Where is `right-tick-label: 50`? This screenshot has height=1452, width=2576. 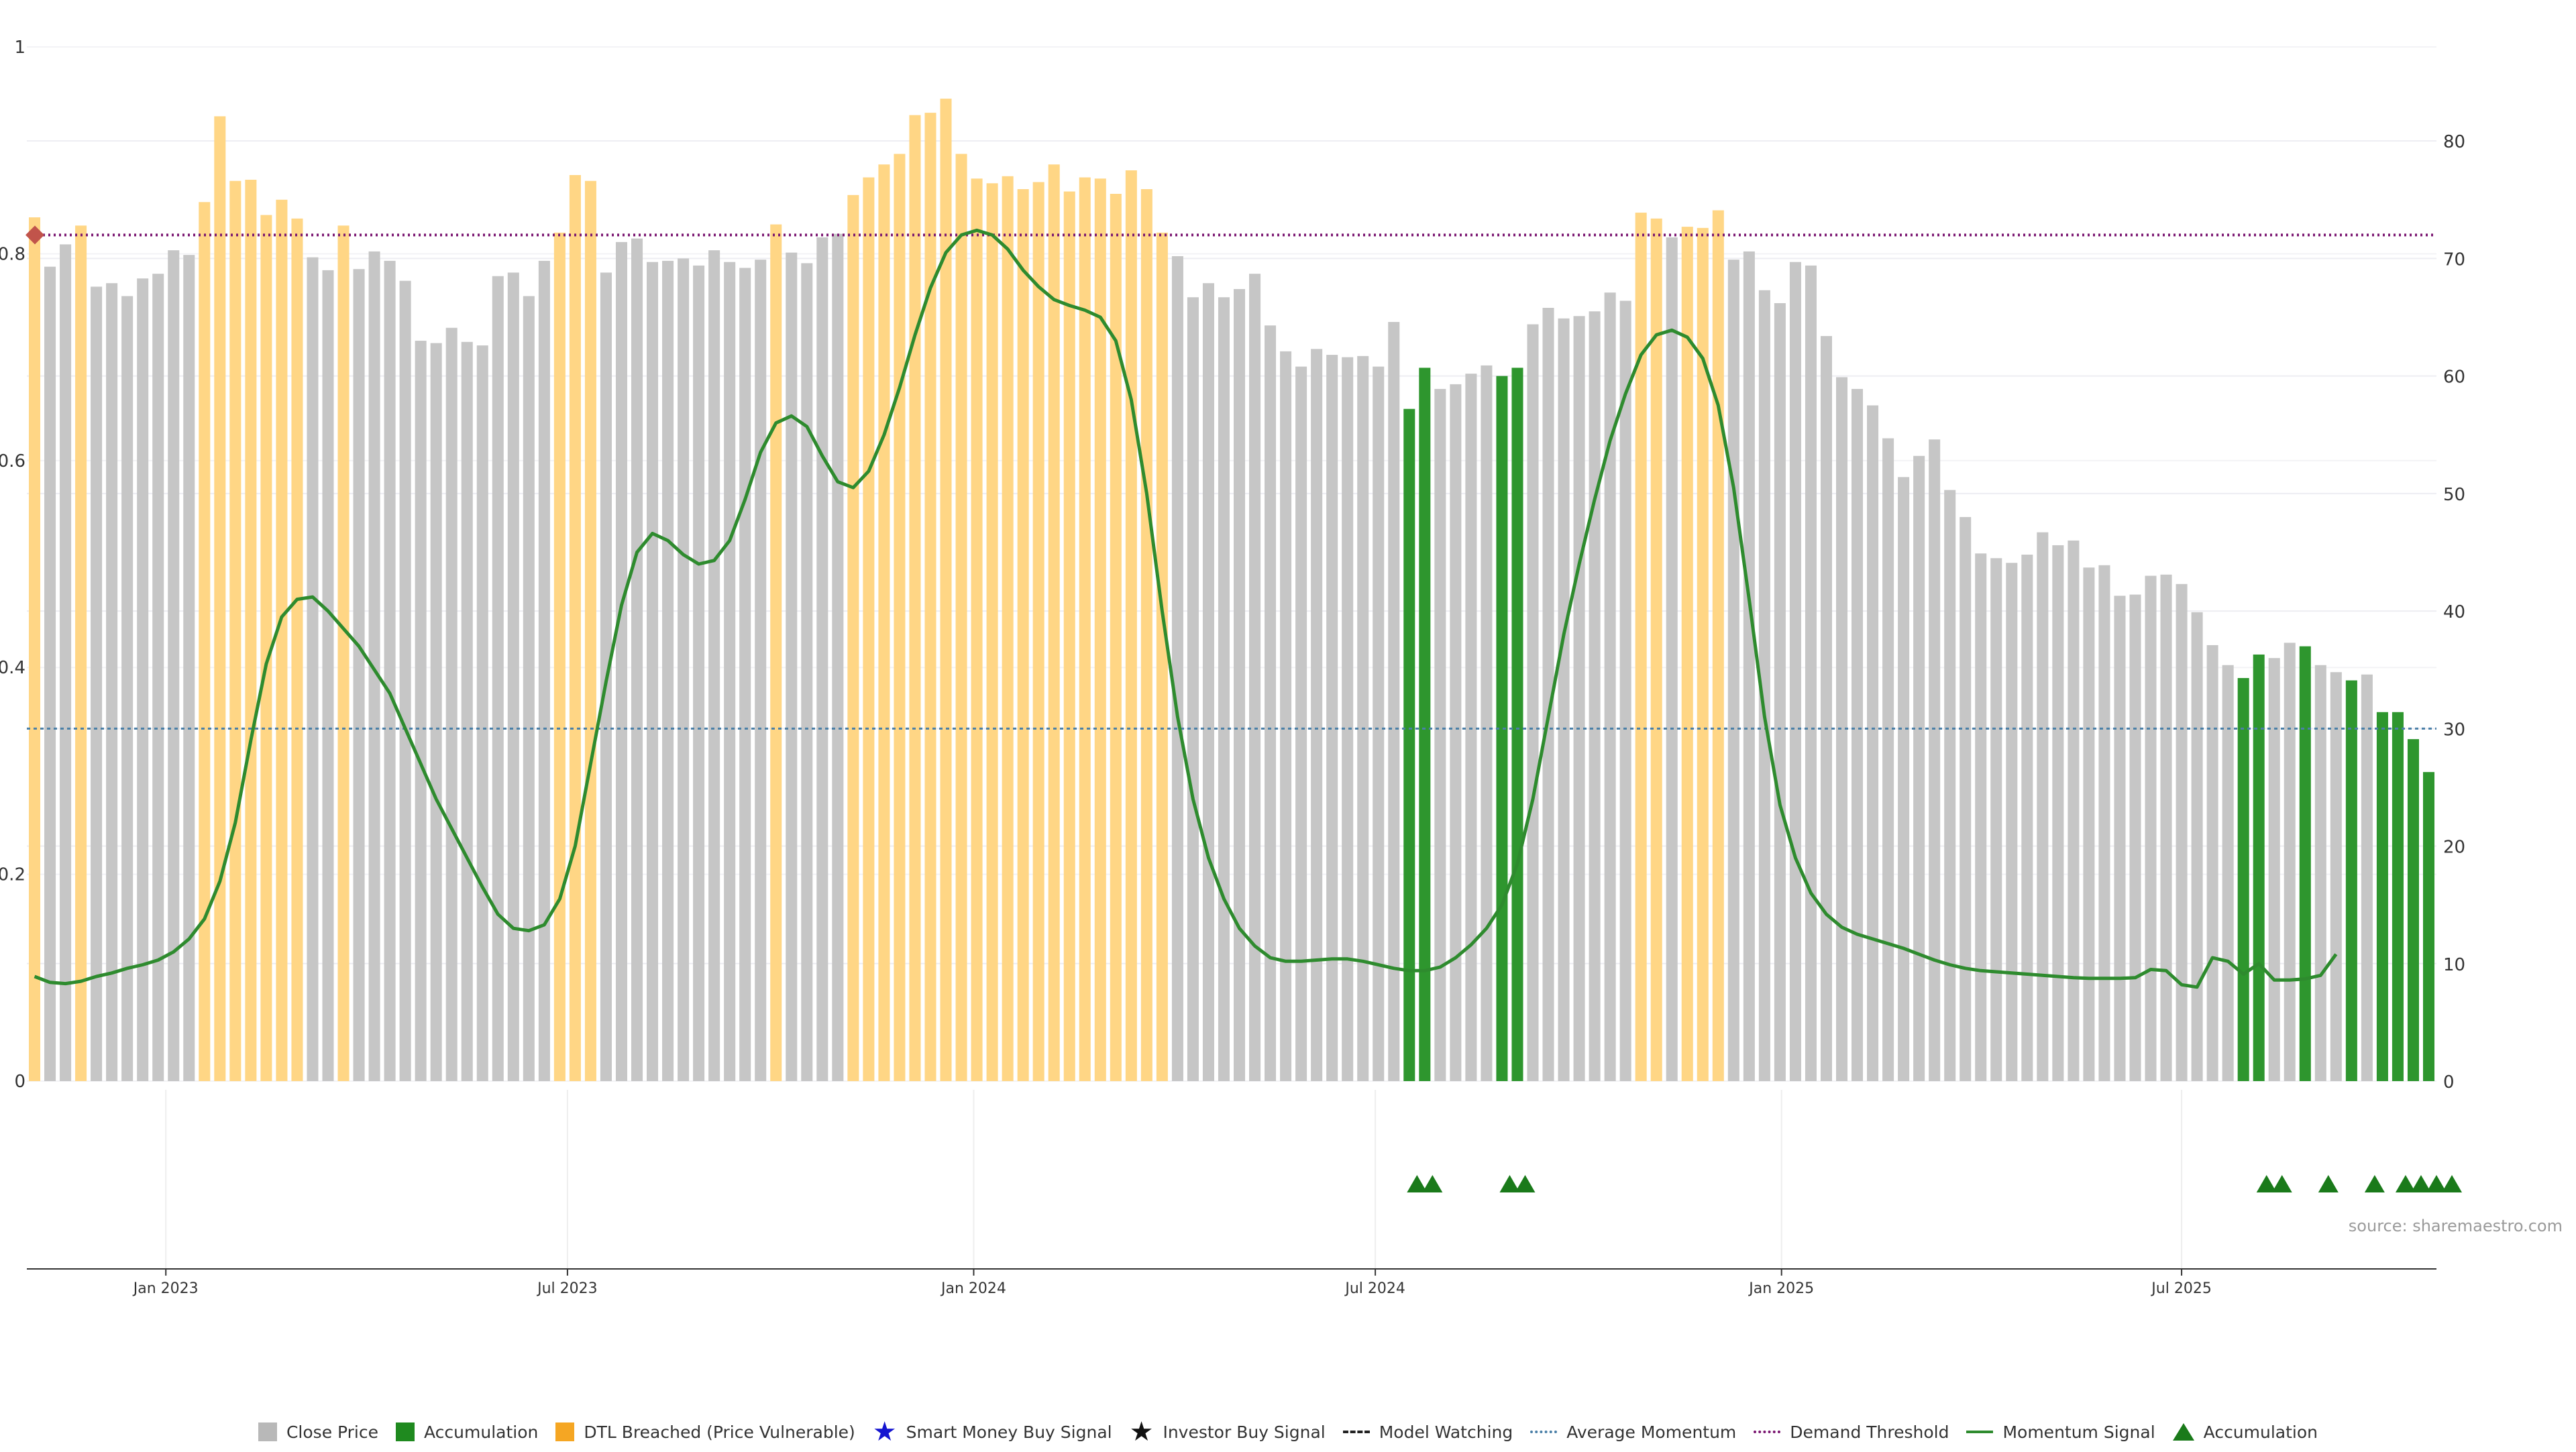 right-tick-label: 50 is located at coordinates (2454, 495).